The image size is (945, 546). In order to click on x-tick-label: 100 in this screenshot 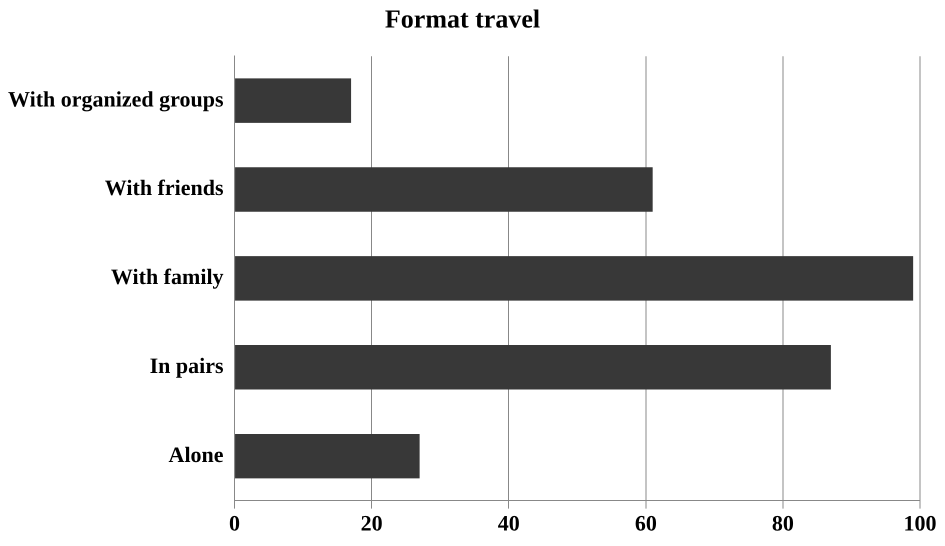, I will do `click(920, 523)`.